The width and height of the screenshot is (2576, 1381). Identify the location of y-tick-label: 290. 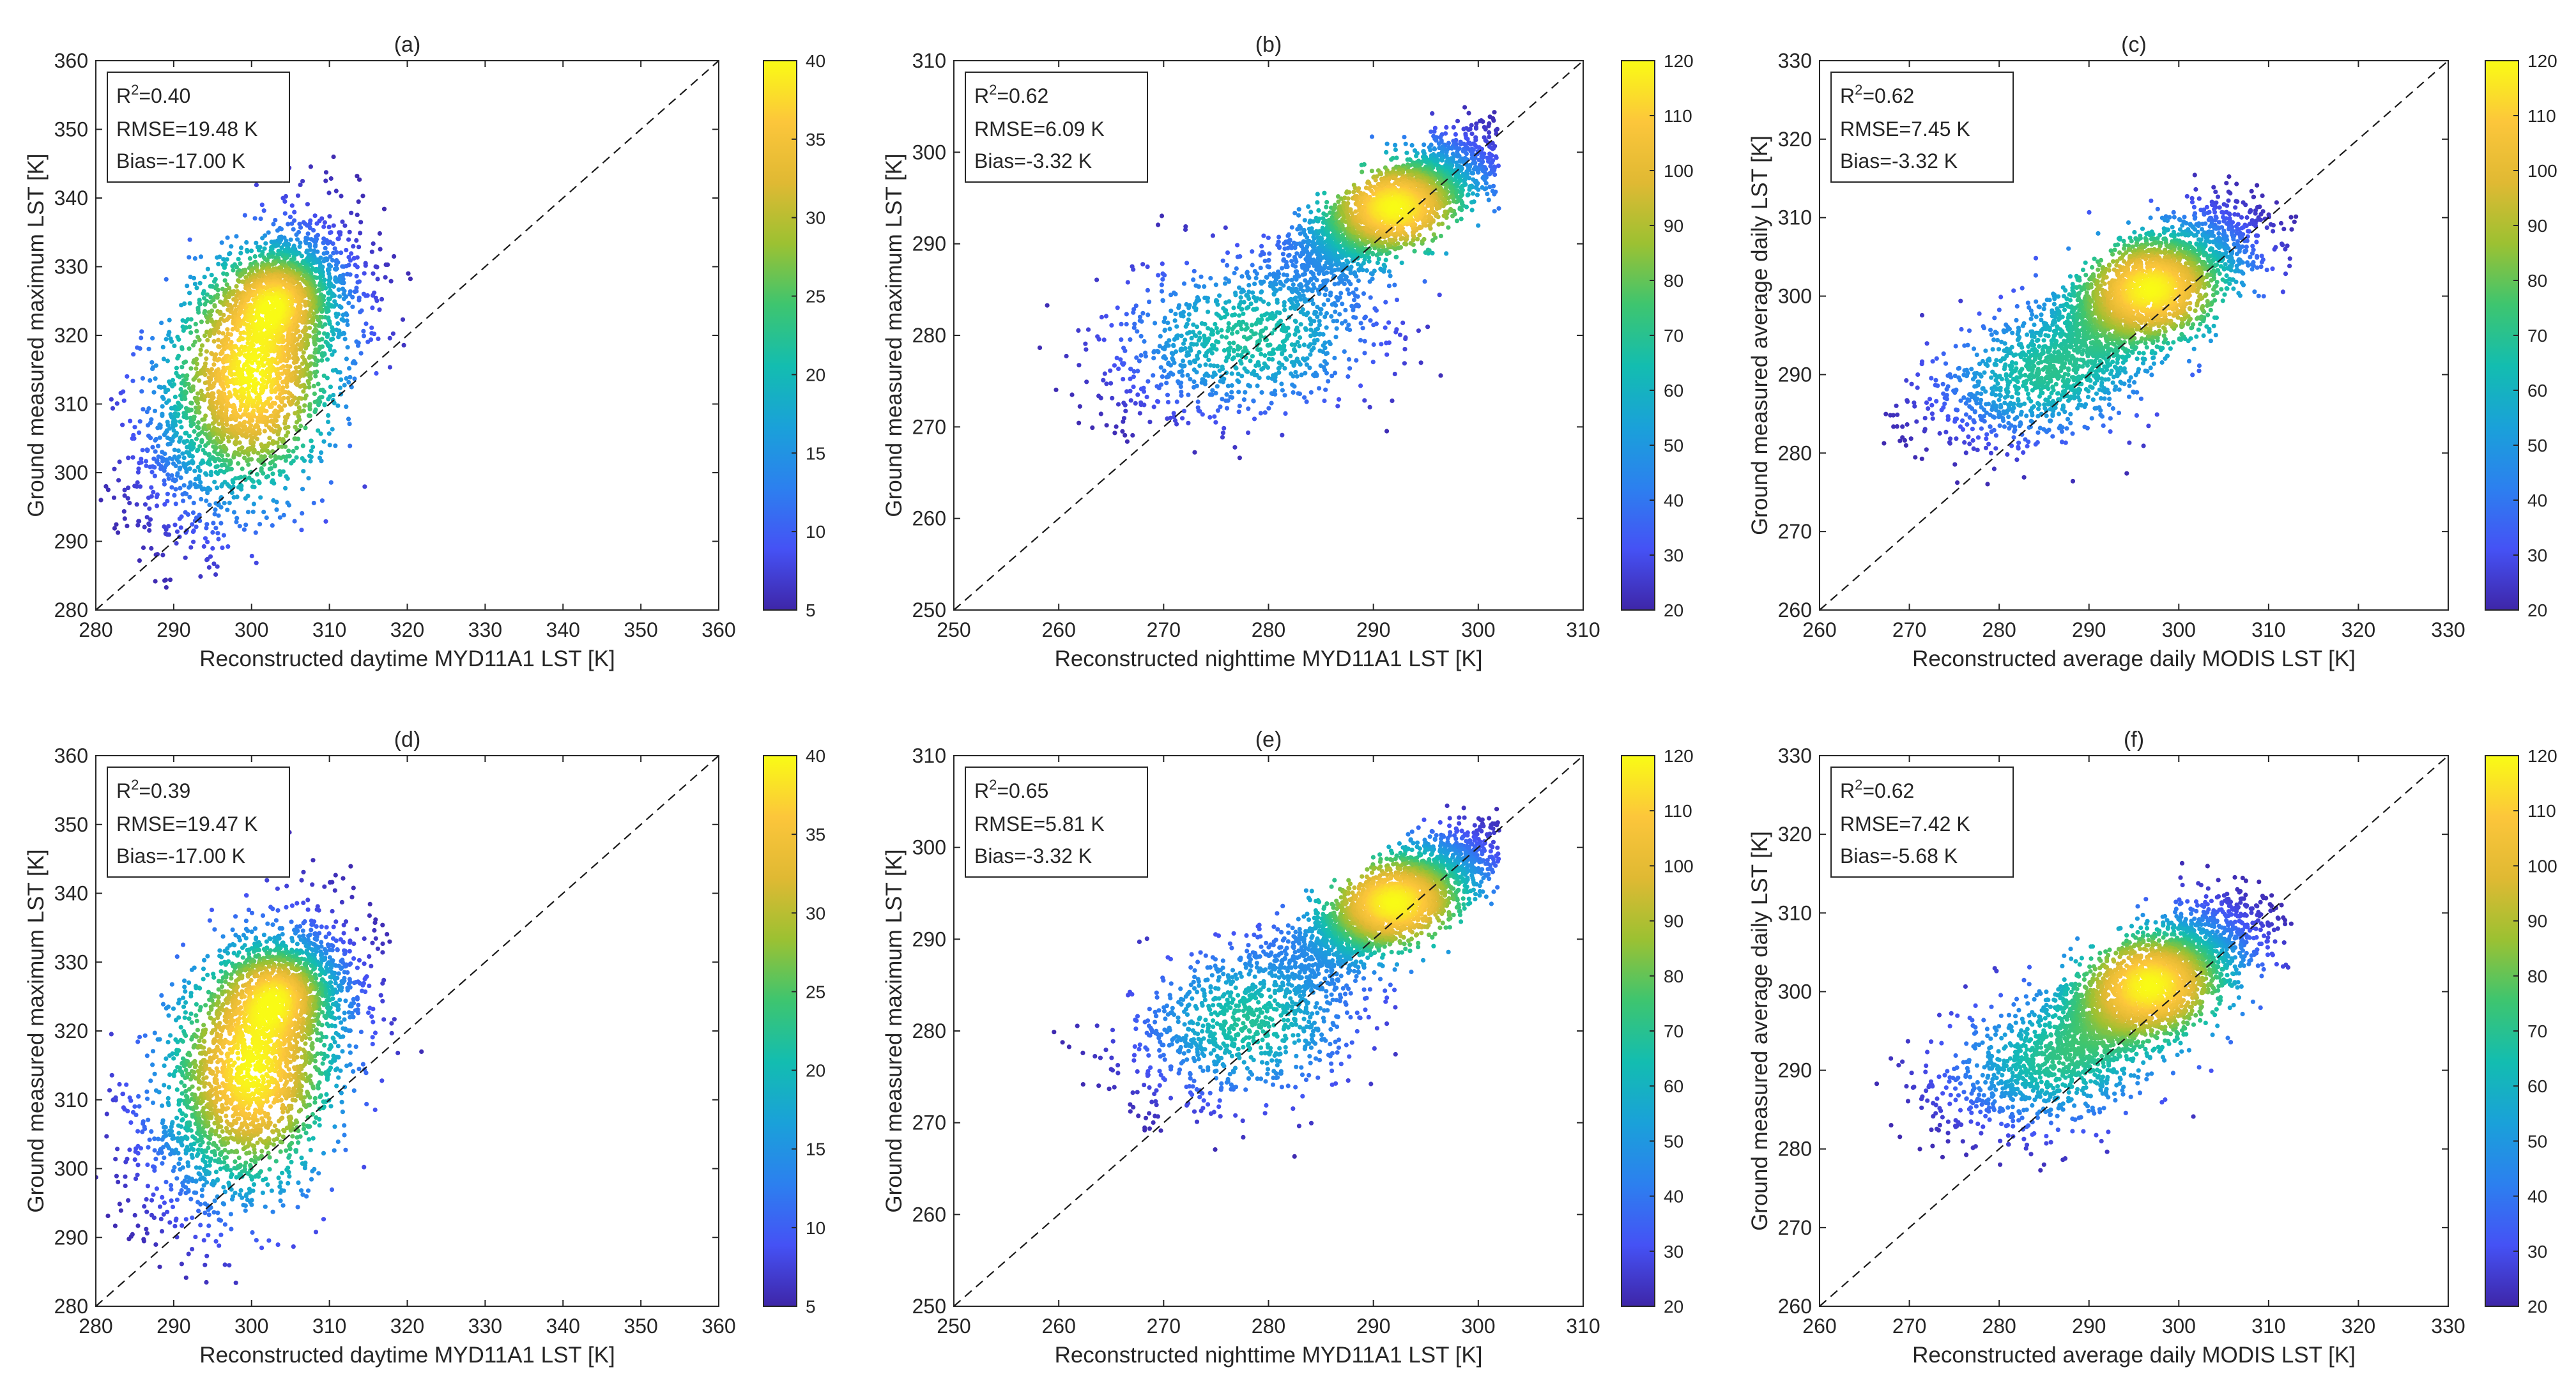
(71, 541).